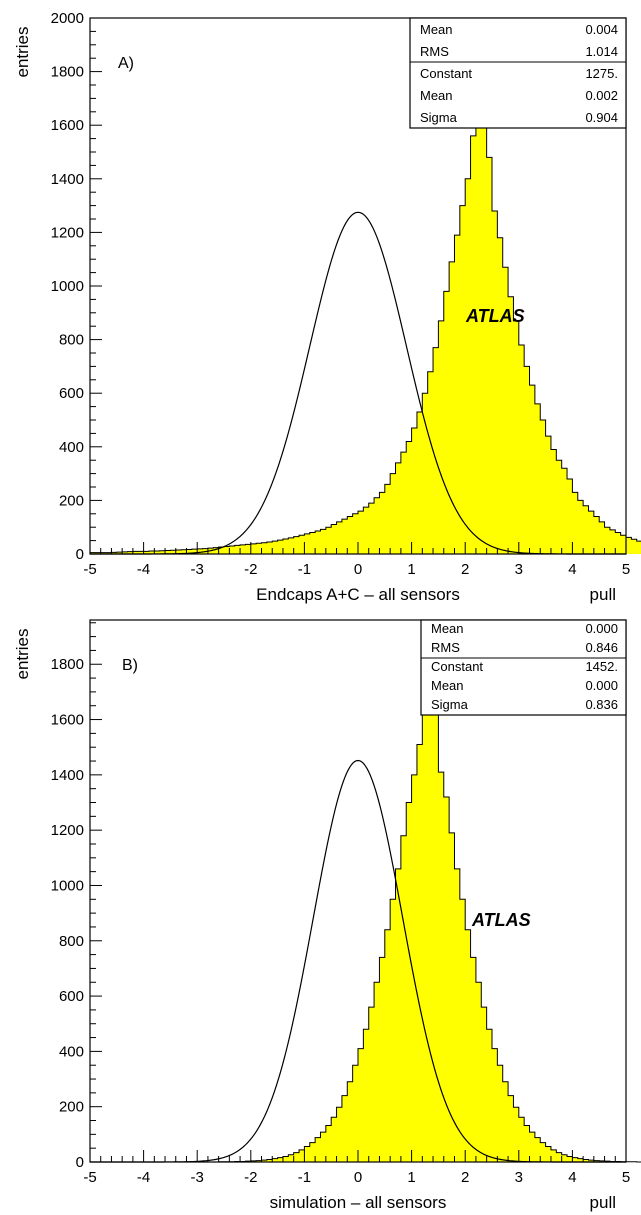 Image resolution: width=641 pixels, height=1215 pixels. What do you see at coordinates (601, 95) in the screenshot?
I see `stats-value: 0.002` at bounding box center [601, 95].